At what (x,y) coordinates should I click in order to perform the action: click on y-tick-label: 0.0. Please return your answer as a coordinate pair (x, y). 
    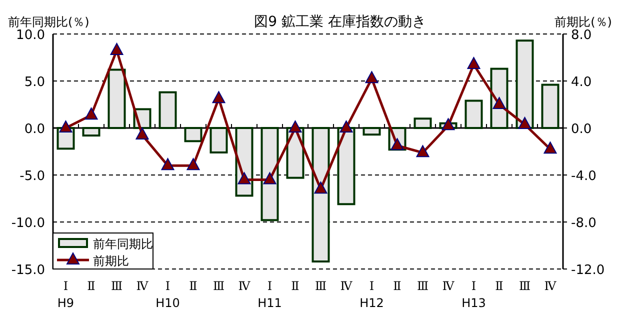
    Looking at the image, I should click on (34, 129).